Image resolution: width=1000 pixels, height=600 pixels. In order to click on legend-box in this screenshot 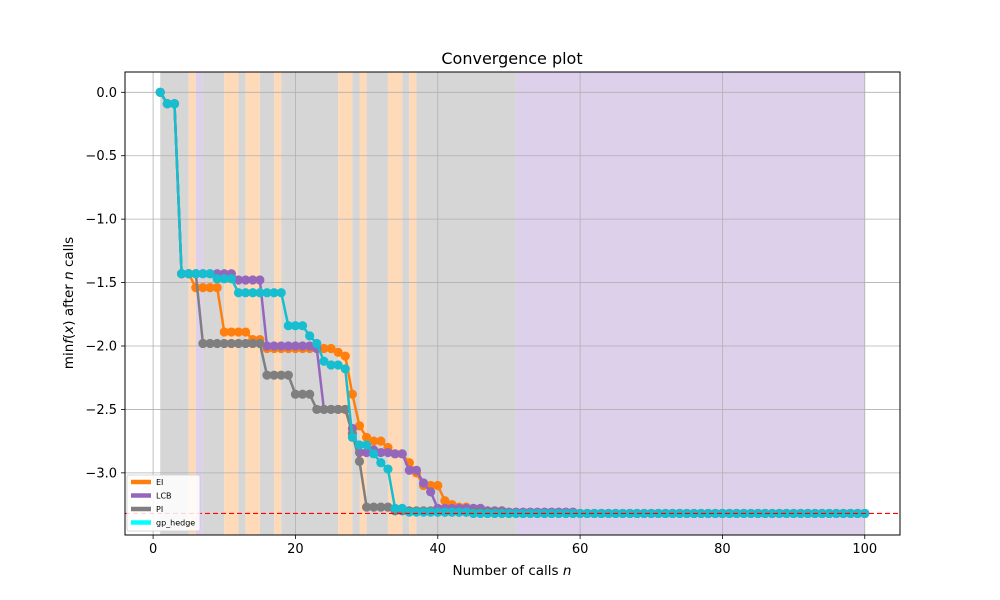, I will do `click(163, 503)`.